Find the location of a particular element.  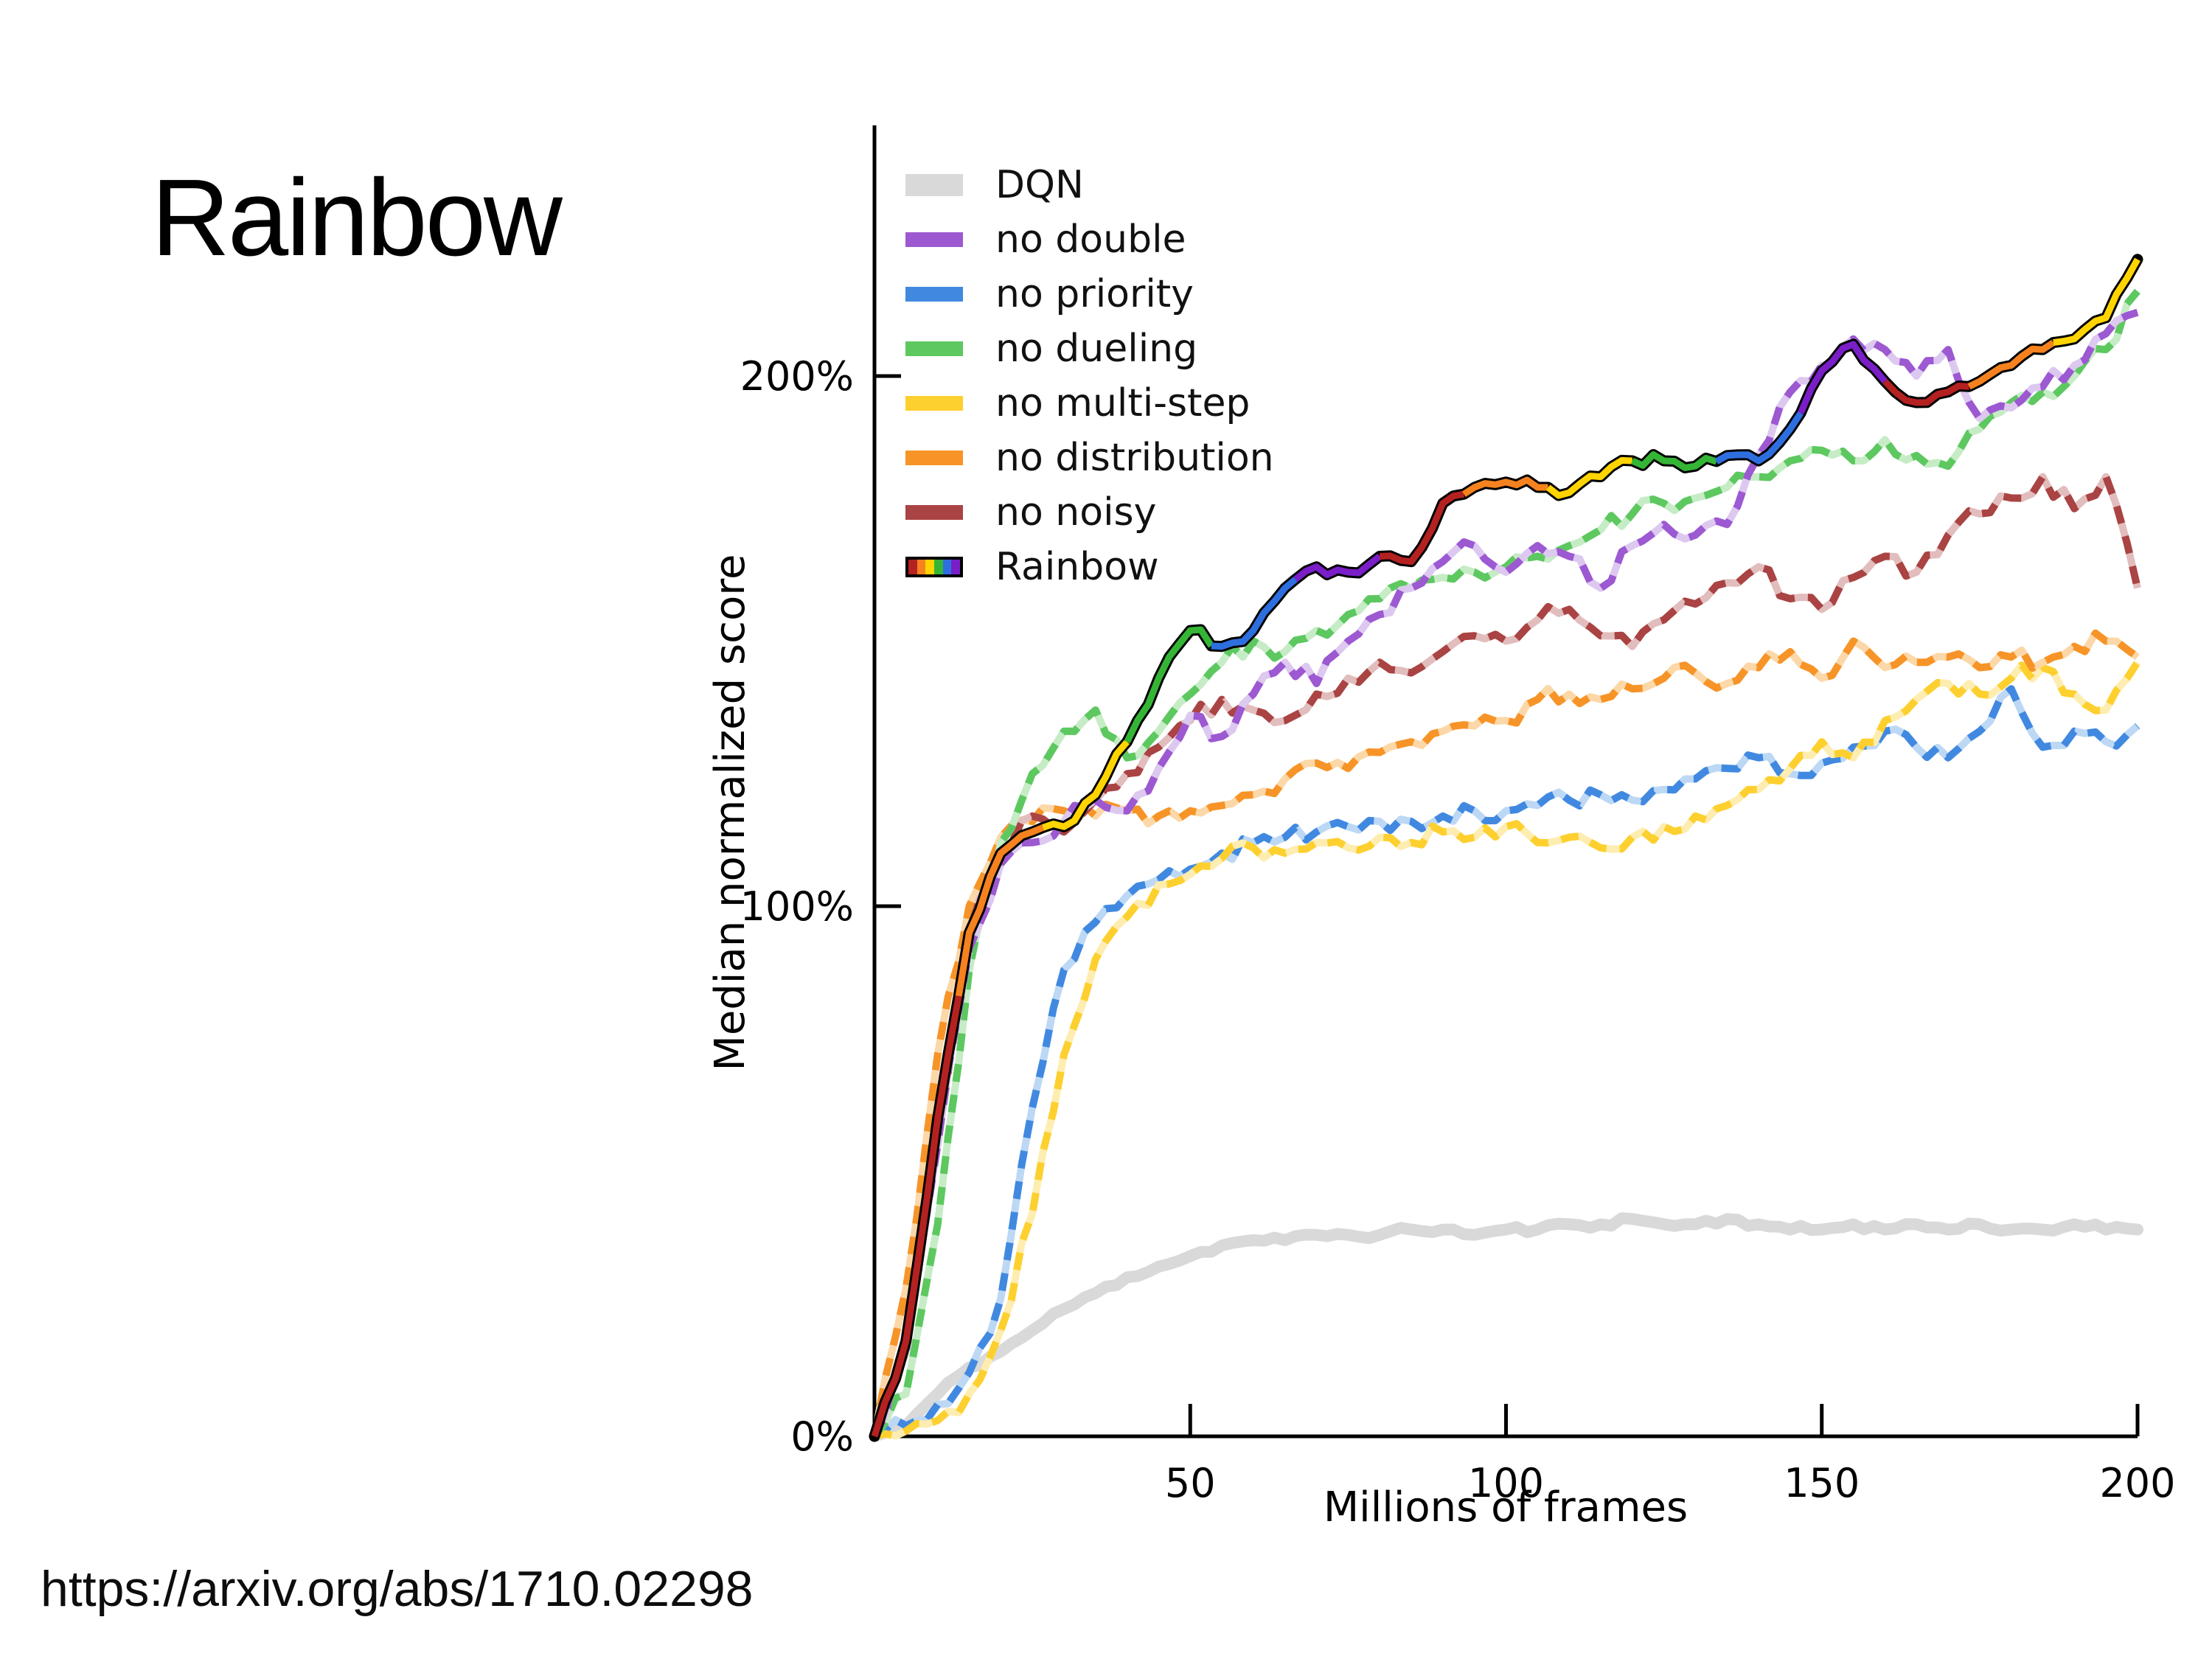

legend-label: no dueling is located at coordinates (1096, 349).